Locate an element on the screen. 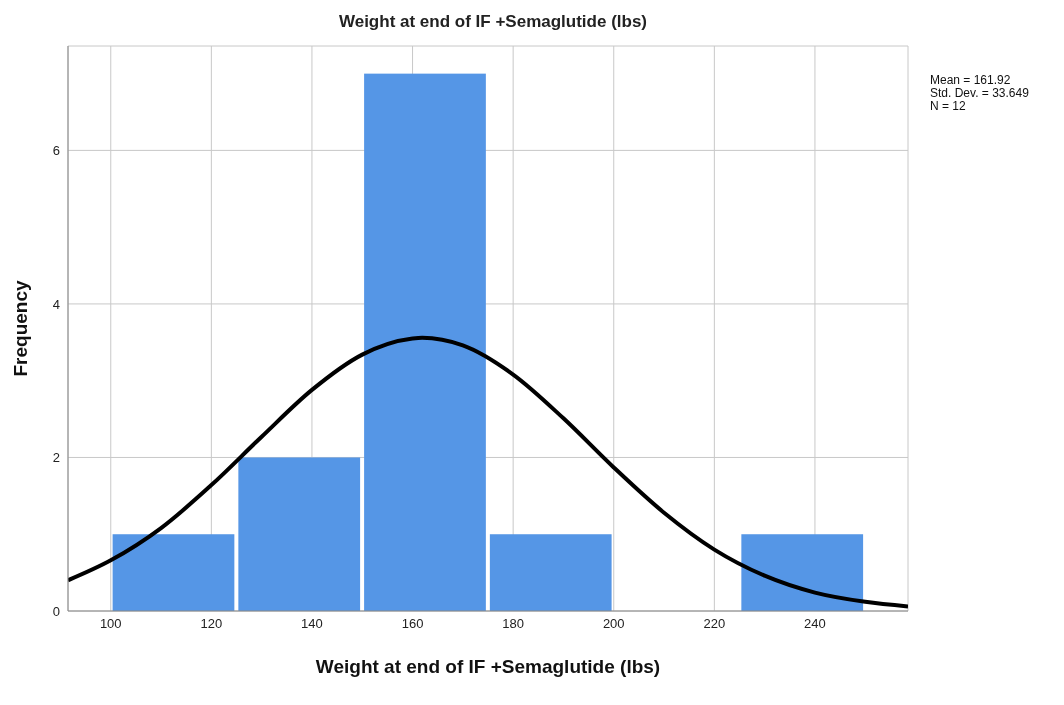 The height and width of the screenshot is (705, 1064). x-tick-label: 180 is located at coordinates (513, 624).